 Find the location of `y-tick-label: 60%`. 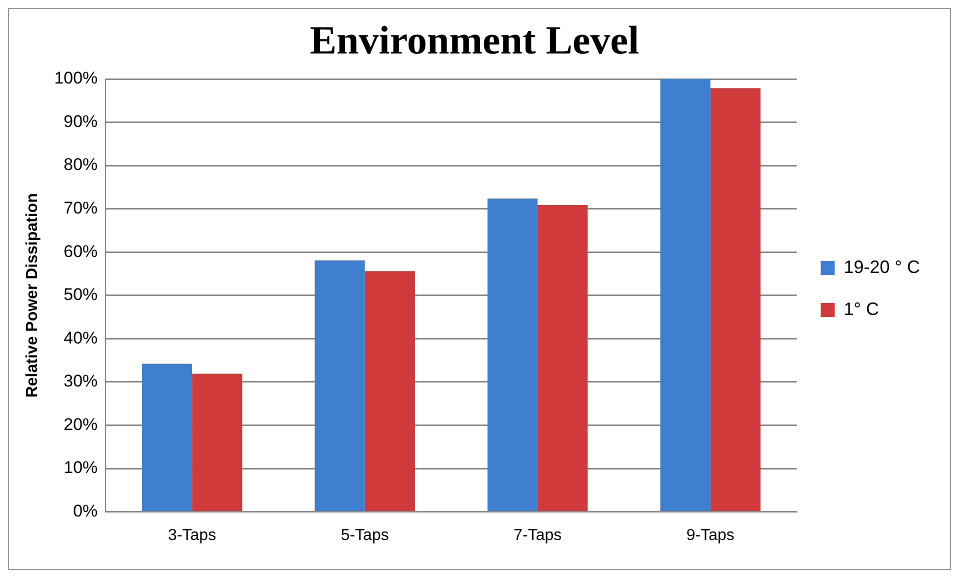

y-tick-label: 60% is located at coordinates (81, 251).